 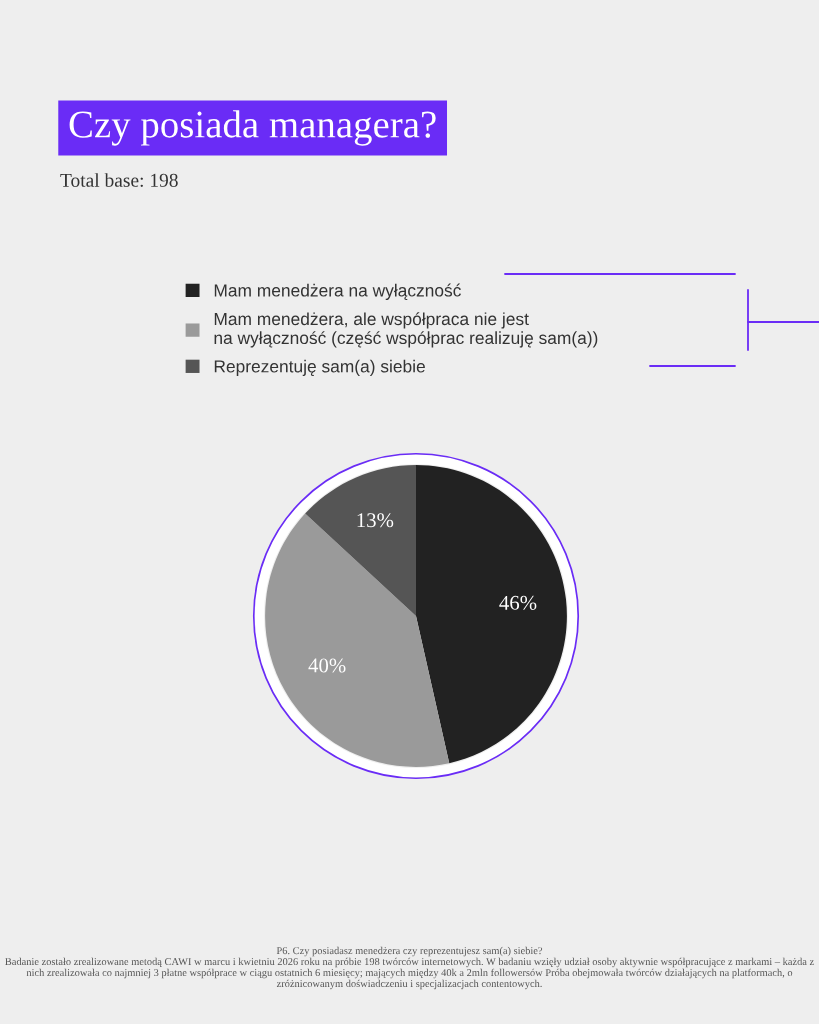 I want to click on chart-subtitle: Total base: 198, so click(x=119, y=180).